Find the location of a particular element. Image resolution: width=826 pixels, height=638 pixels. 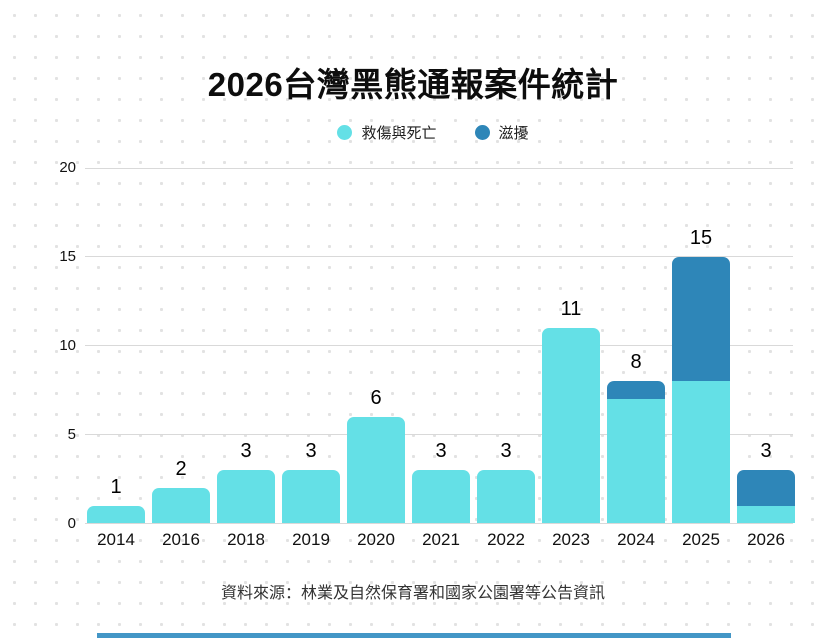

legend-label-disturbance: 滋擾 is located at coordinates (513, 133).